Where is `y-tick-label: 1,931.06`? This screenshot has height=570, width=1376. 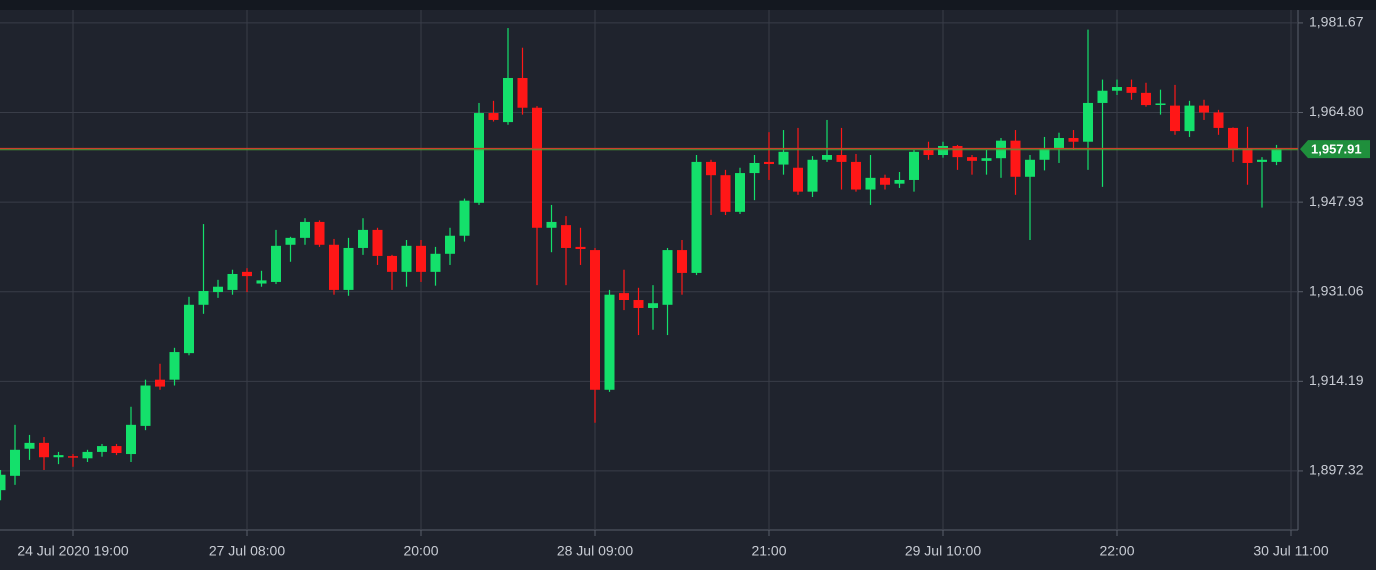
y-tick-label: 1,931.06 is located at coordinates (1336, 290).